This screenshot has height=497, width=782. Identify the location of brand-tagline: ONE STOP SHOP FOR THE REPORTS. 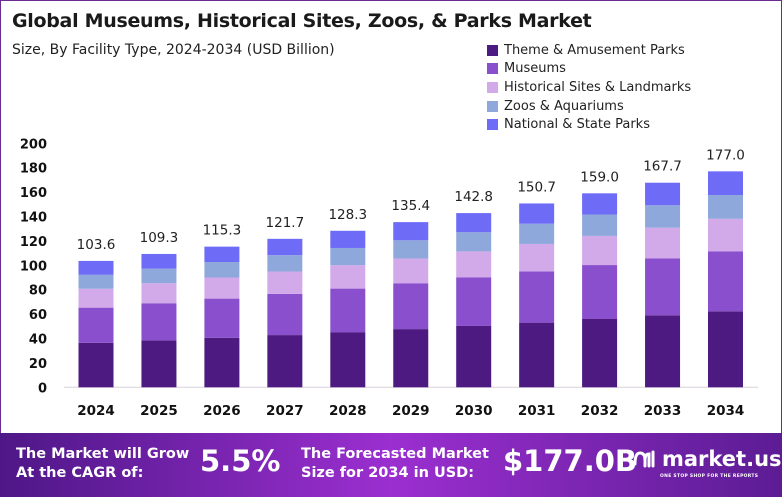
(709, 476).